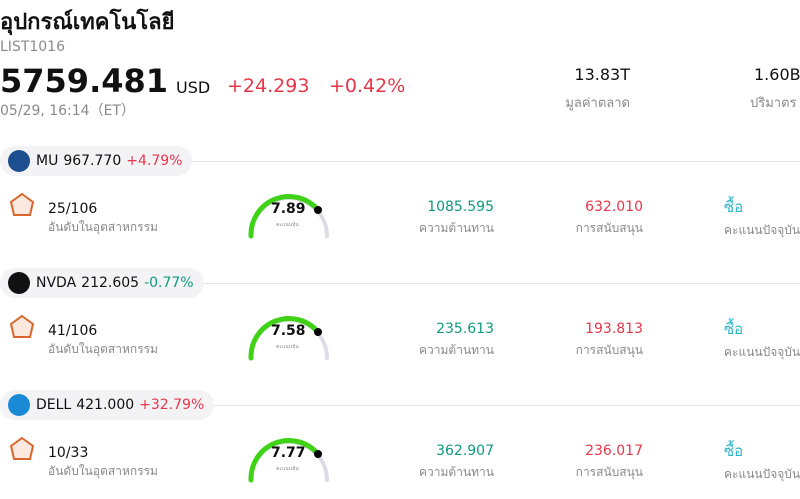 The width and height of the screenshot is (800, 499). Describe the element at coordinates (465, 329) in the screenshot. I see `resistance: 235.613` at that location.